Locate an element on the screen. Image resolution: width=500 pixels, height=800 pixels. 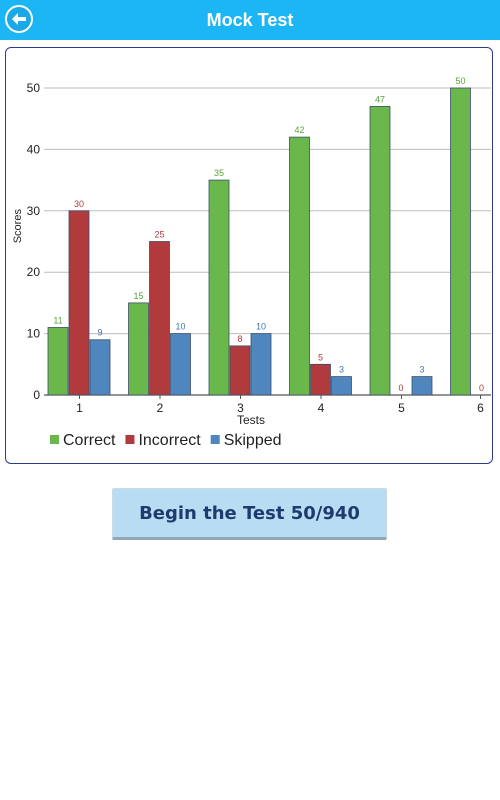
data-label: 35 is located at coordinates (219, 173).